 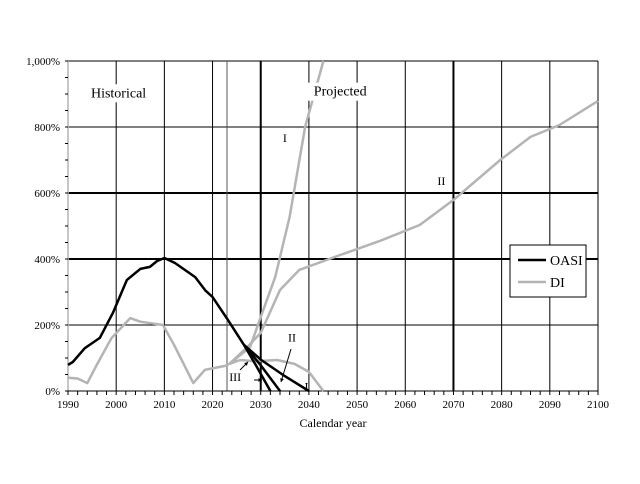 I want to click on x-tick-label: 2020, so click(x=213, y=405).